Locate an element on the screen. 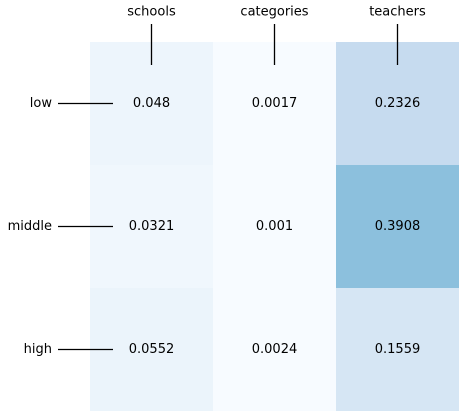 The height and width of the screenshot is (412, 462). x-tick-label: categories is located at coordinates (274, 12).